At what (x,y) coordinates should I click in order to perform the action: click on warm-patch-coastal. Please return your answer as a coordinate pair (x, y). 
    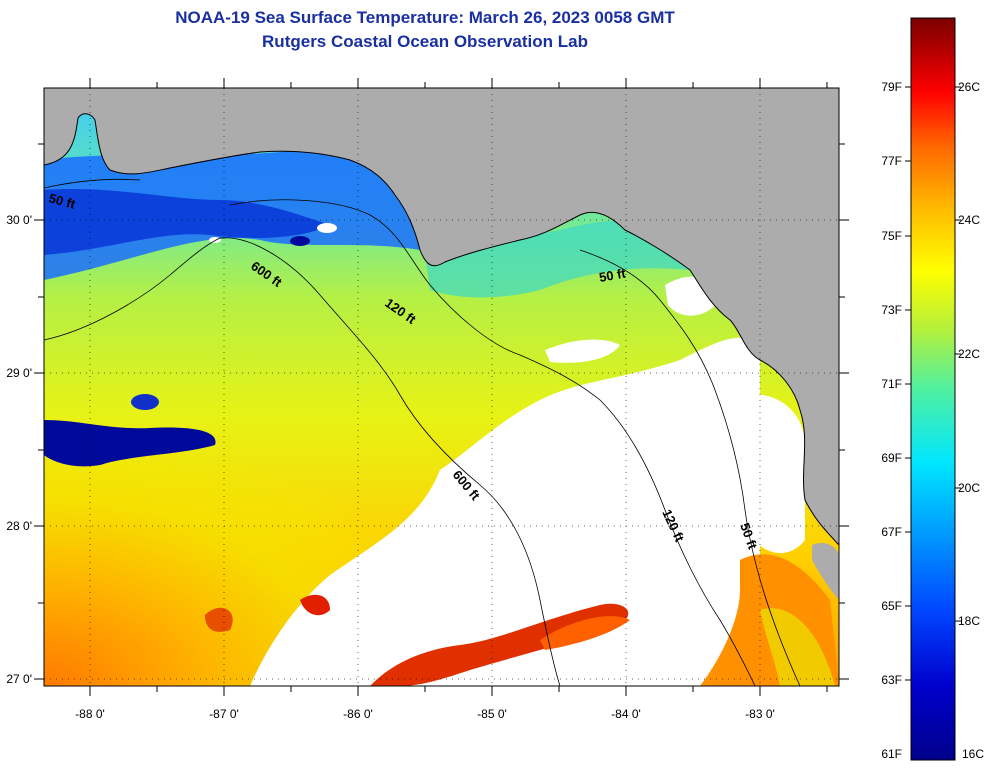
    Looking at the image, I should click on (797, 647).